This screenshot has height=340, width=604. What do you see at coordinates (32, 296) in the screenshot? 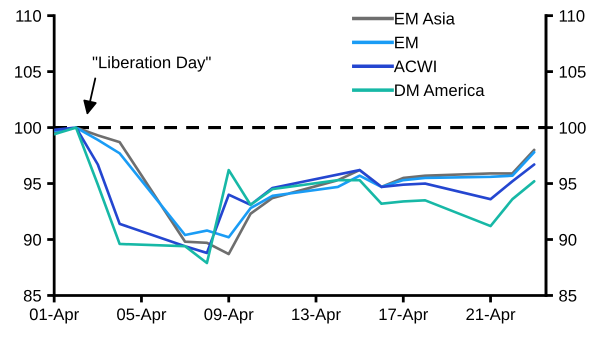
I see `y-tick-label: 85` at bounding box center [32, 296].